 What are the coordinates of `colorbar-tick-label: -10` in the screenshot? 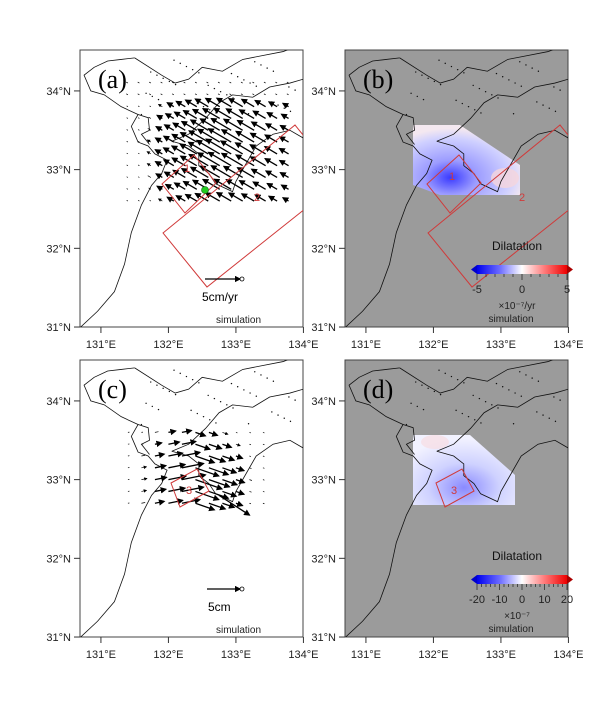 It's located at (500, 600).